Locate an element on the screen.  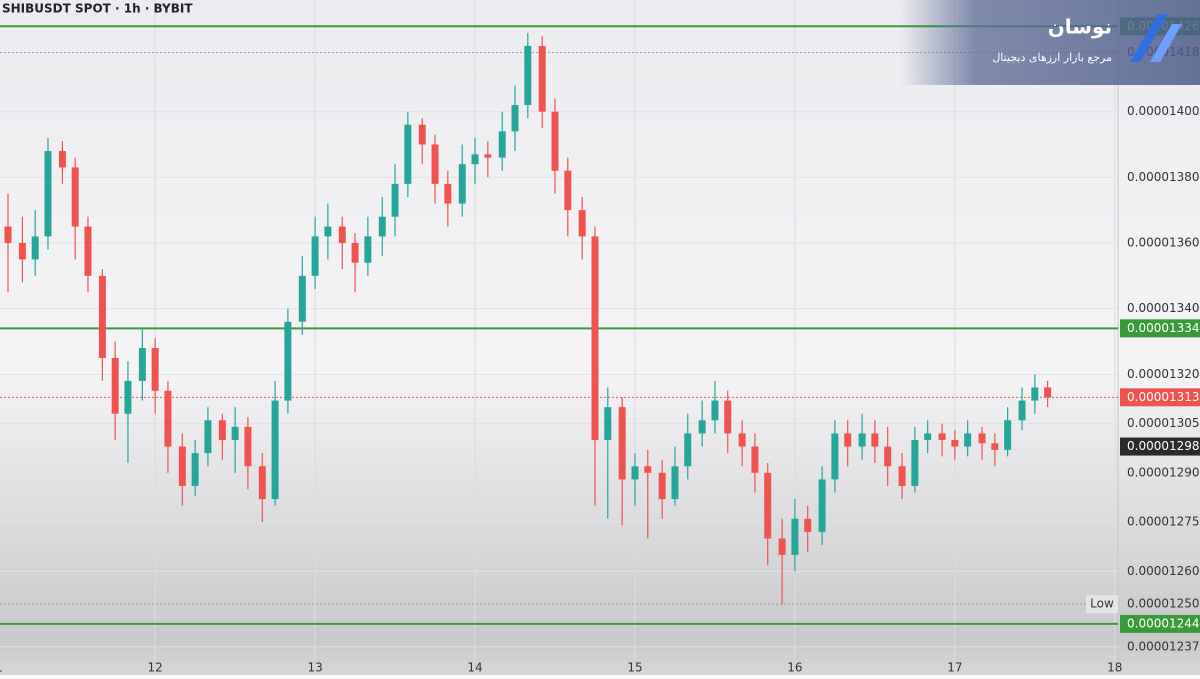
level-label: 0.00001244 is located at coordinates (1163, 623).